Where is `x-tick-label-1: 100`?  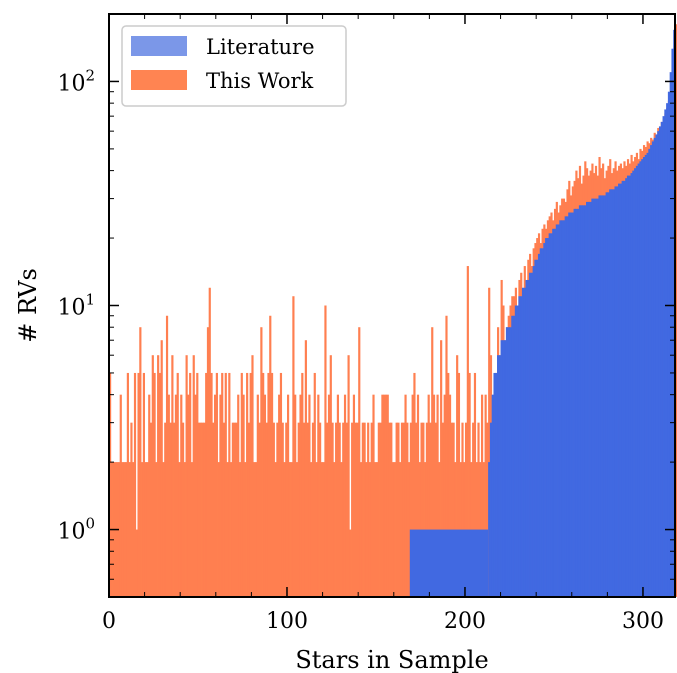
x-tick-label-1: 100 is located at coordinates (287, 621).